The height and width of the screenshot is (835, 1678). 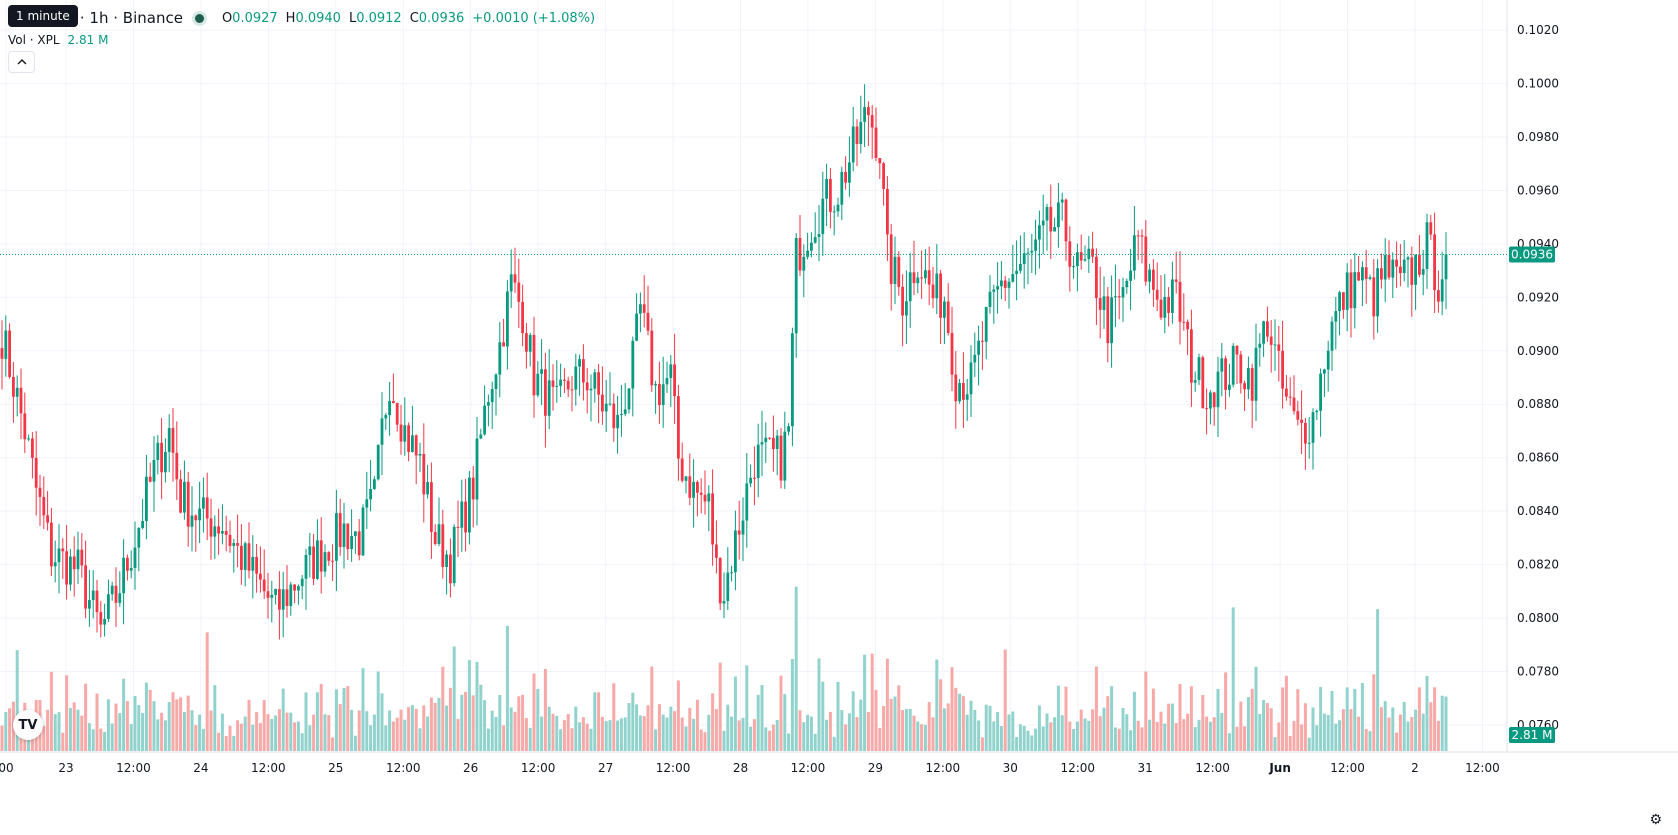 What do you see at coordinates (28, 725) in the screenshot?
I see `tradingview-logo-icon: TV` at bounding box center [28, 725].